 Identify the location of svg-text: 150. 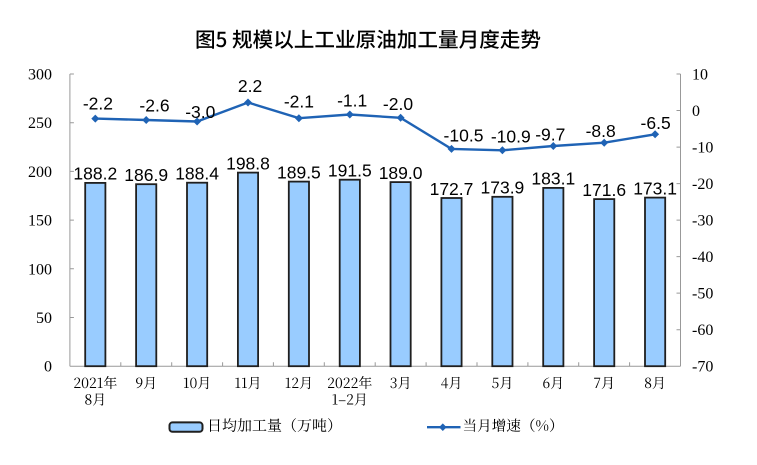
(40, 221).